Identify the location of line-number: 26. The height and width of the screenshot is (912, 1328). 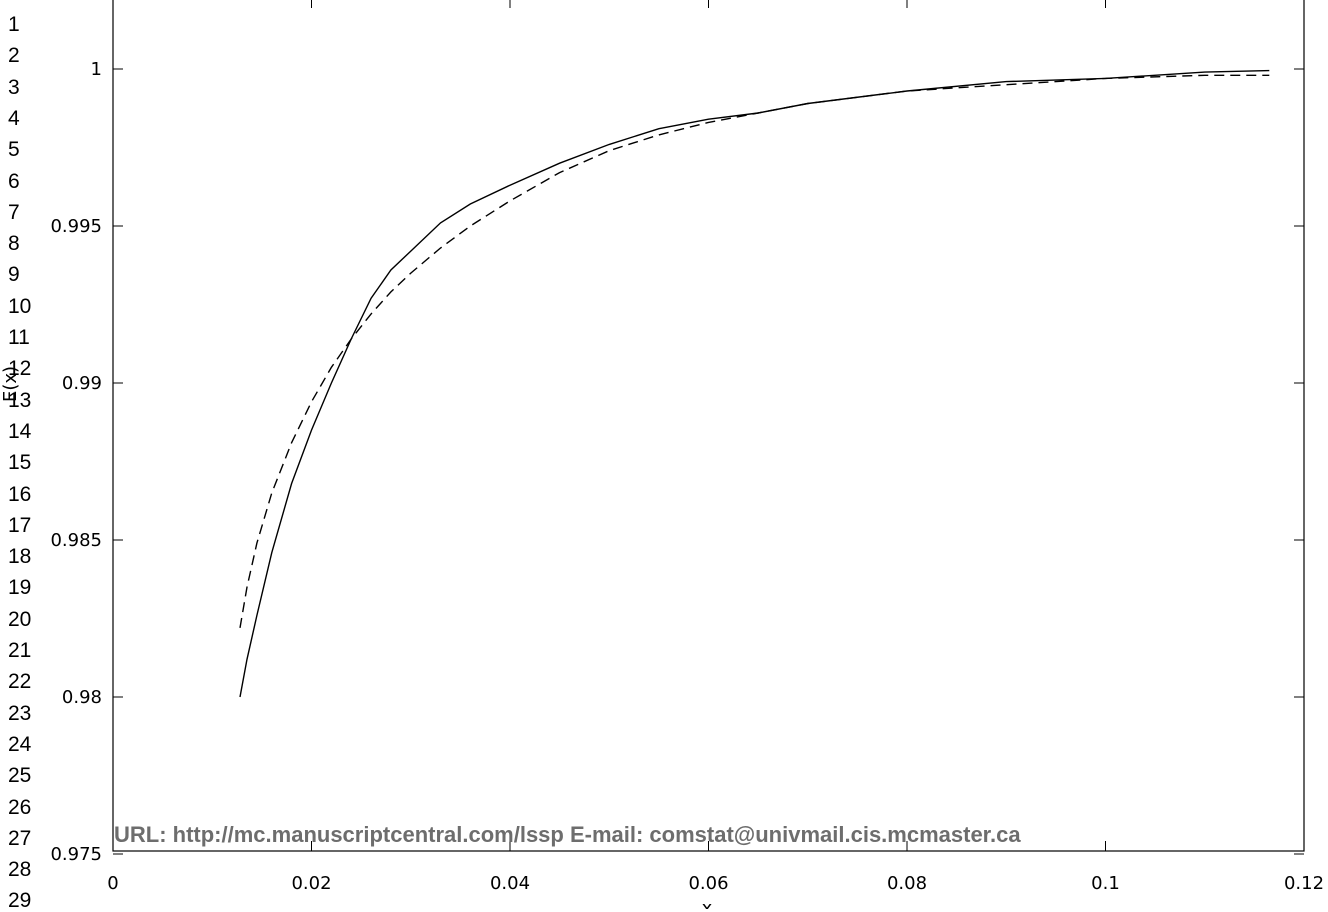
(20, 807).